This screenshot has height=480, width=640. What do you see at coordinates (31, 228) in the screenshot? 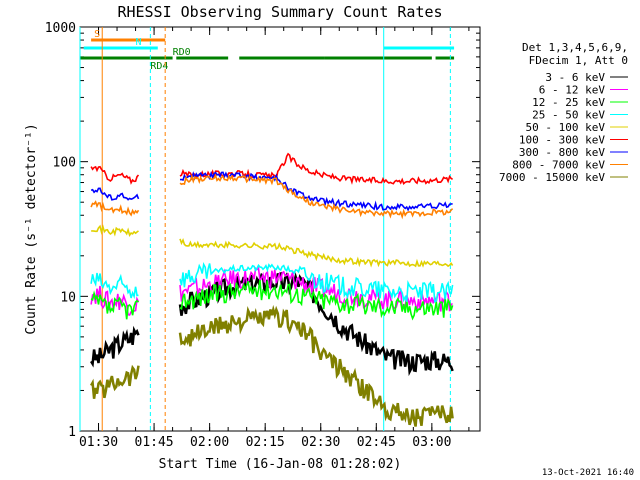
I see `y-axis-label: Count Rate (s⁻¹ detector⁻¹)` at bounding box center [31, 228].